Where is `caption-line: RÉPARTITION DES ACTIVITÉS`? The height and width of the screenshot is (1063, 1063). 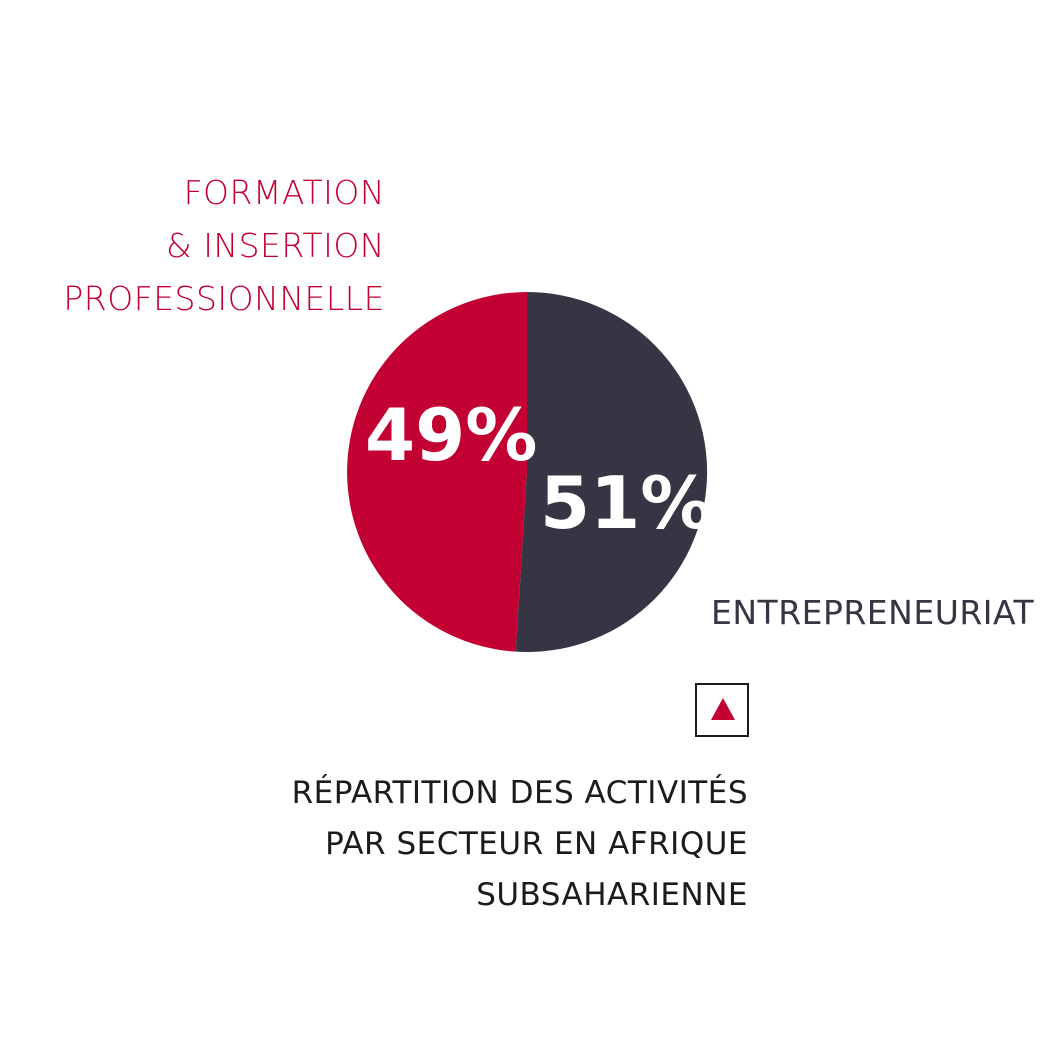 caption-line: RÉPARTITION DES ACTIVITÉS is located at coordinates (519, 793).